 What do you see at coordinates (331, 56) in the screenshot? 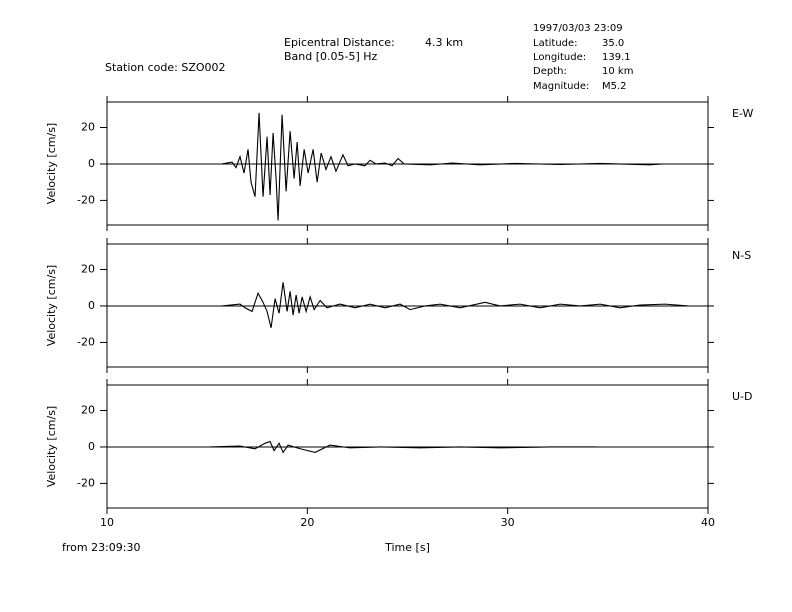
I see `band: Band [0.05-5] Hz` at bounding box center [331, 56].